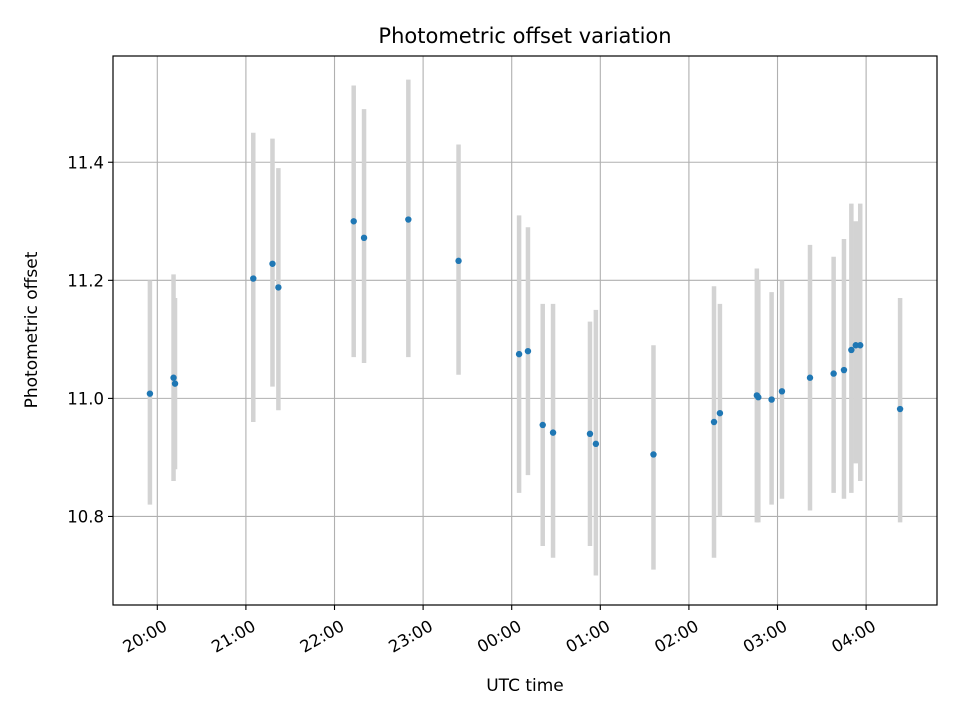  Describe the element at coordinates (85, 398) in the screenshot. I see `y-tick-label: 11.0` at that location.